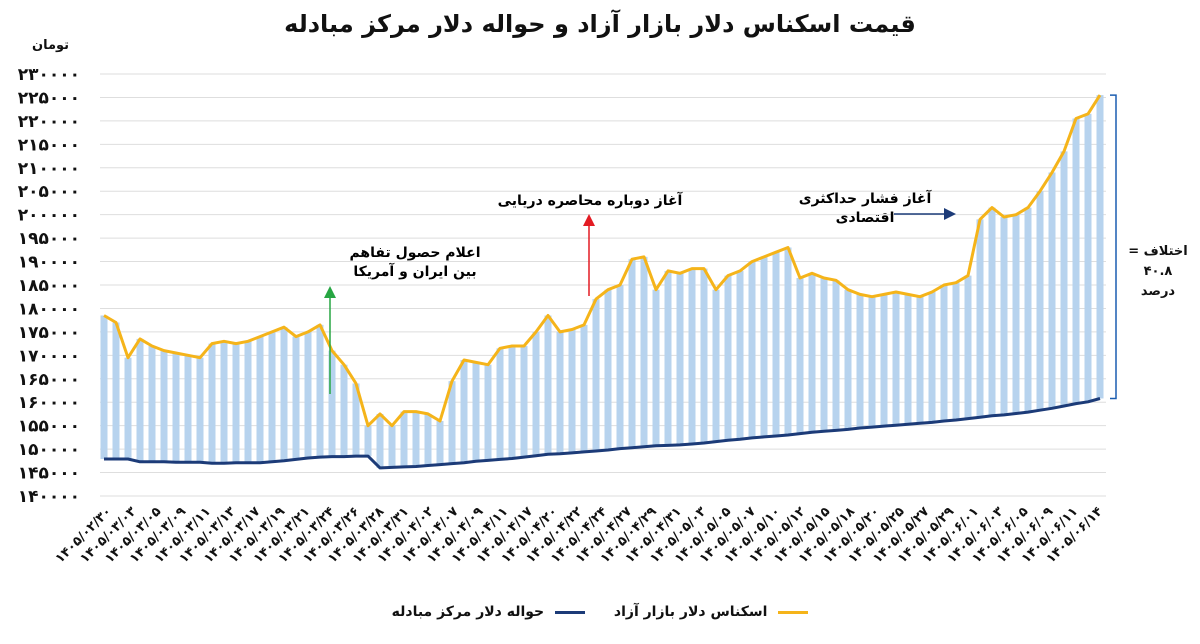 This screenshot has height=644, width=1200. What do you see at coordinates (570, 612) in the screenshot?
I see `legend-swatch-exchange-center` at bounding box center [570, 612].